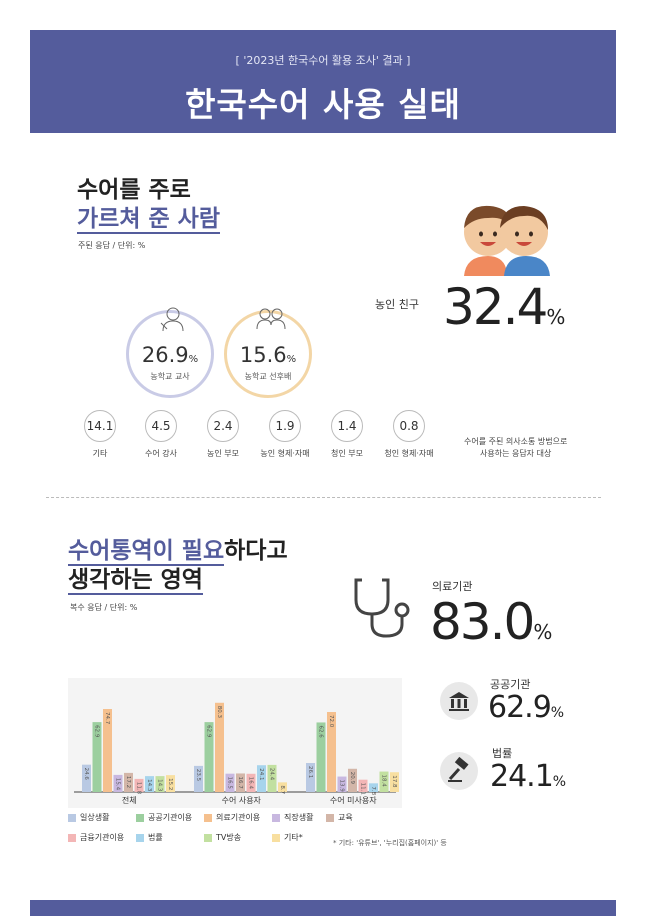  What do you see at coordinates (373, 790) in the screenshot?
I see `chart-data-label: 7.8` at bounding box center [373, 790].